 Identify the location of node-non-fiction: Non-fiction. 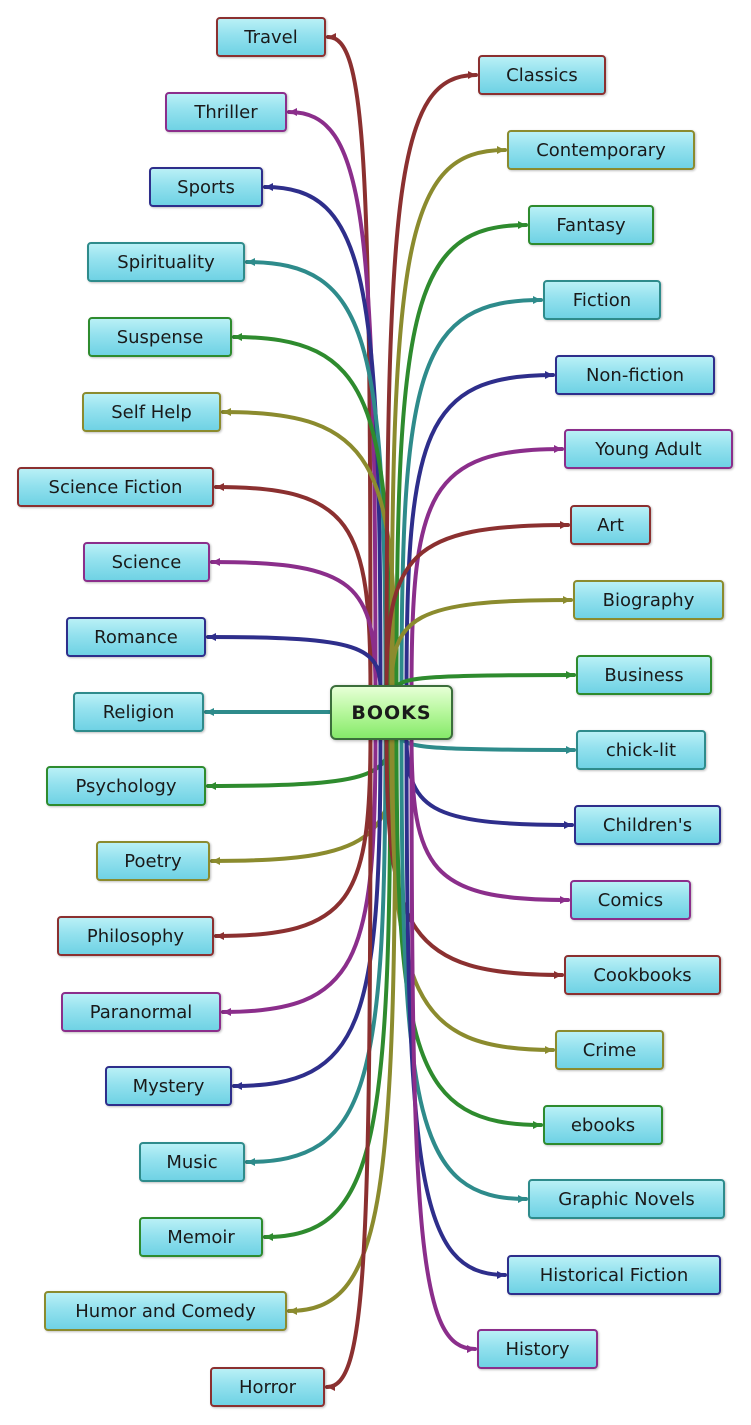
(635, 375).